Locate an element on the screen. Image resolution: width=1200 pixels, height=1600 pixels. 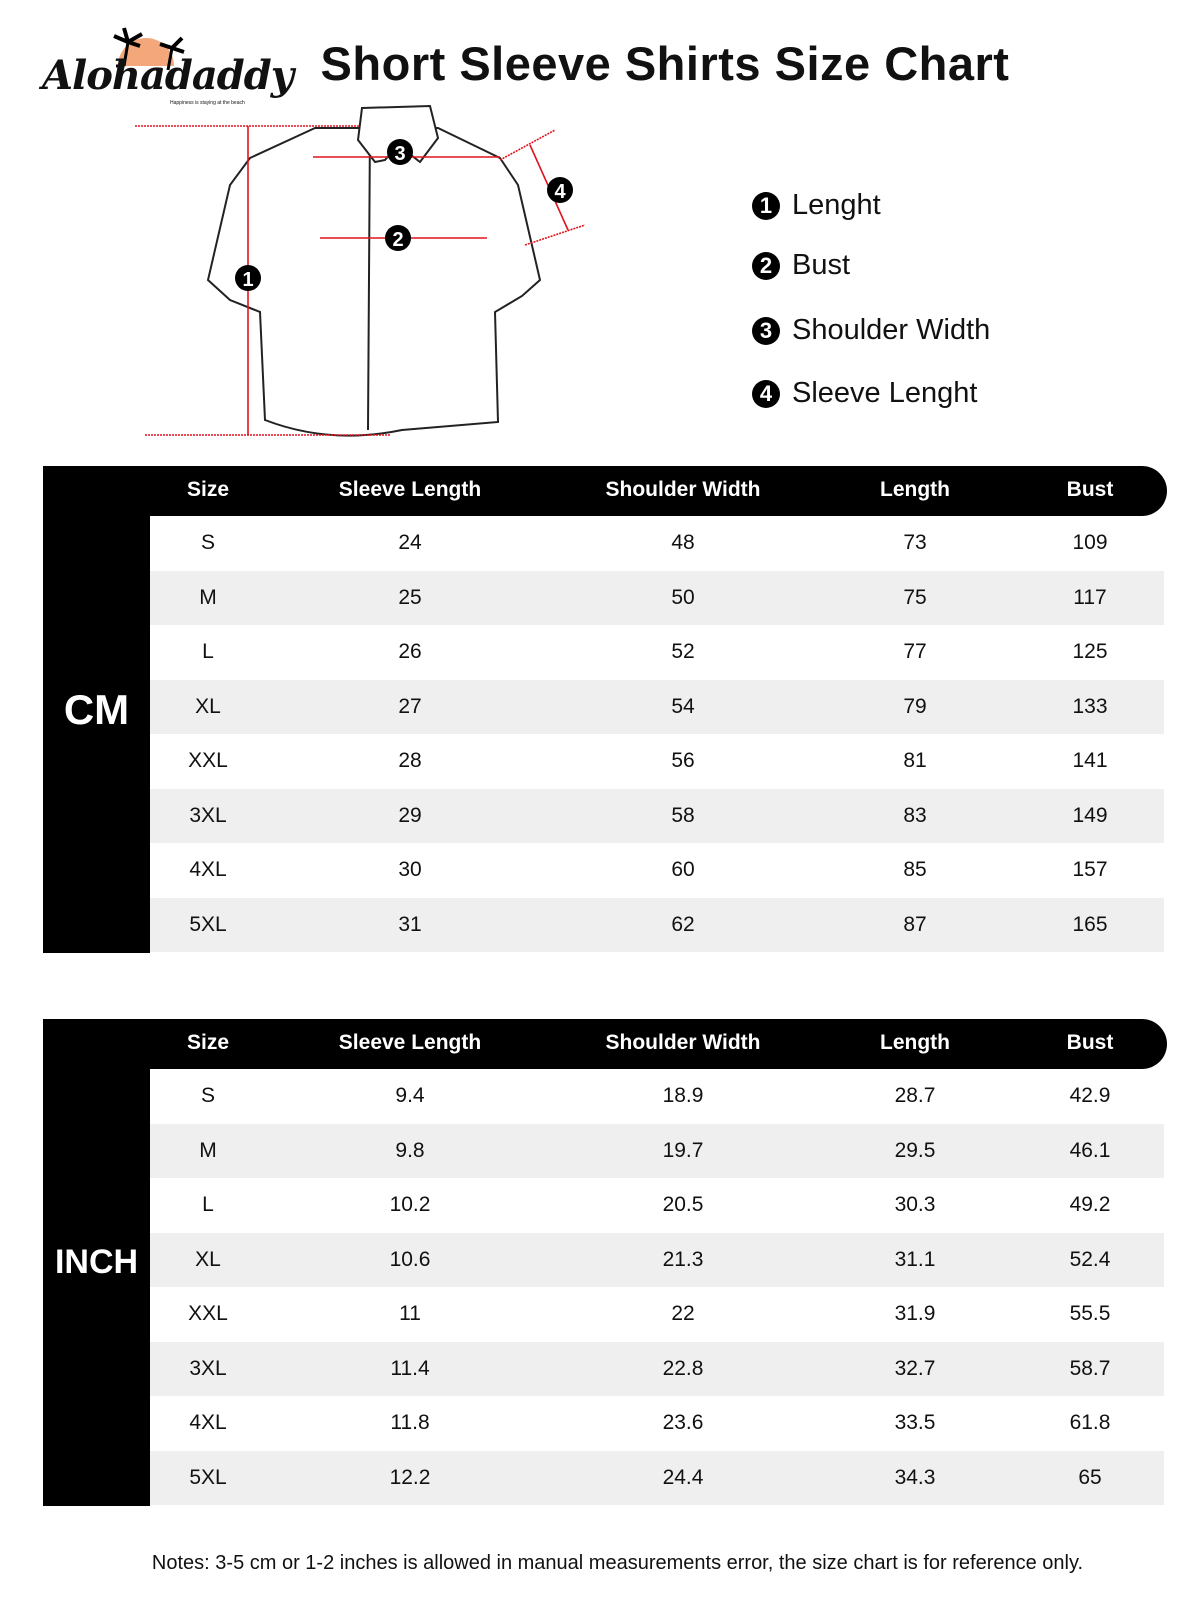
table-cell: 32.7 is located at coordinates (915, 1368).